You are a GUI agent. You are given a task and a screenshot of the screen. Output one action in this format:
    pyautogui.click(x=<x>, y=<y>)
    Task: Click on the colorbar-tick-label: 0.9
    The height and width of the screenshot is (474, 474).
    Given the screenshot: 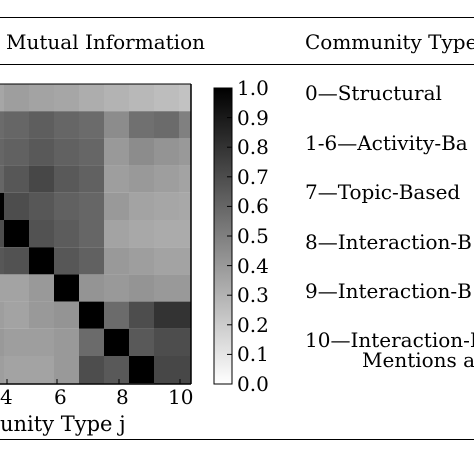 What is the action you would take?
    pyautogui.click(x=253, y=117)
    